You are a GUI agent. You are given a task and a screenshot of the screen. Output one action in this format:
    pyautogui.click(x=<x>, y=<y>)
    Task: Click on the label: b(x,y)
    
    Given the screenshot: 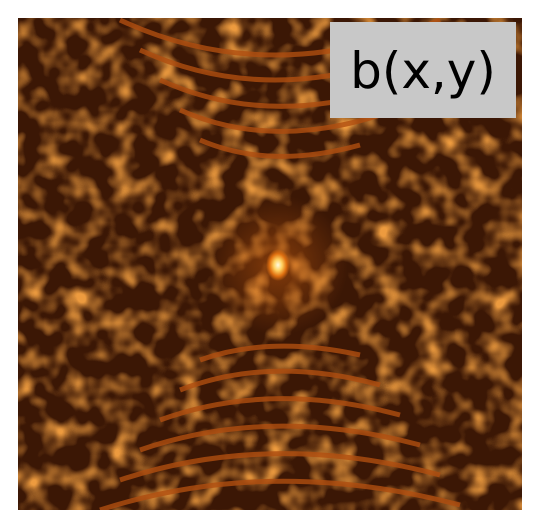 What is the action you would take?
    pyautogui.click(x=423, y=71)
    